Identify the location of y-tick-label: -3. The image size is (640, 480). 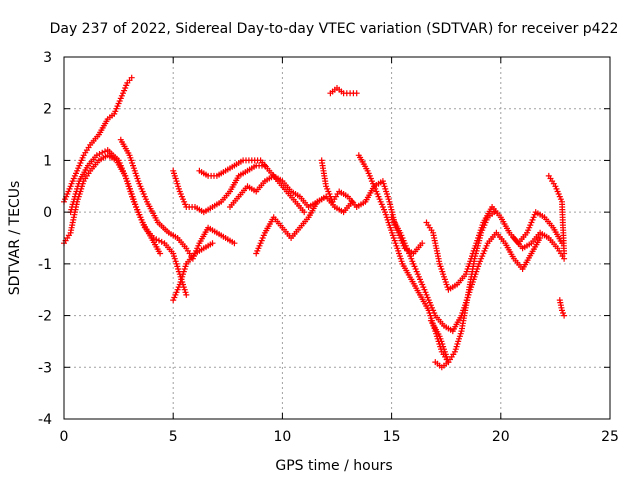
(45, 368).